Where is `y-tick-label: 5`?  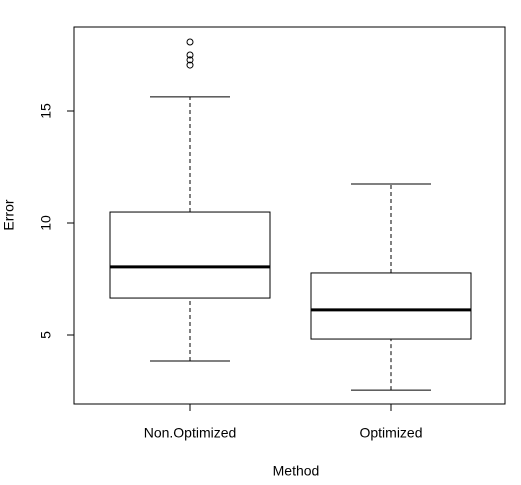 y-tick-label: 5 is located at coordinates (46, 335).